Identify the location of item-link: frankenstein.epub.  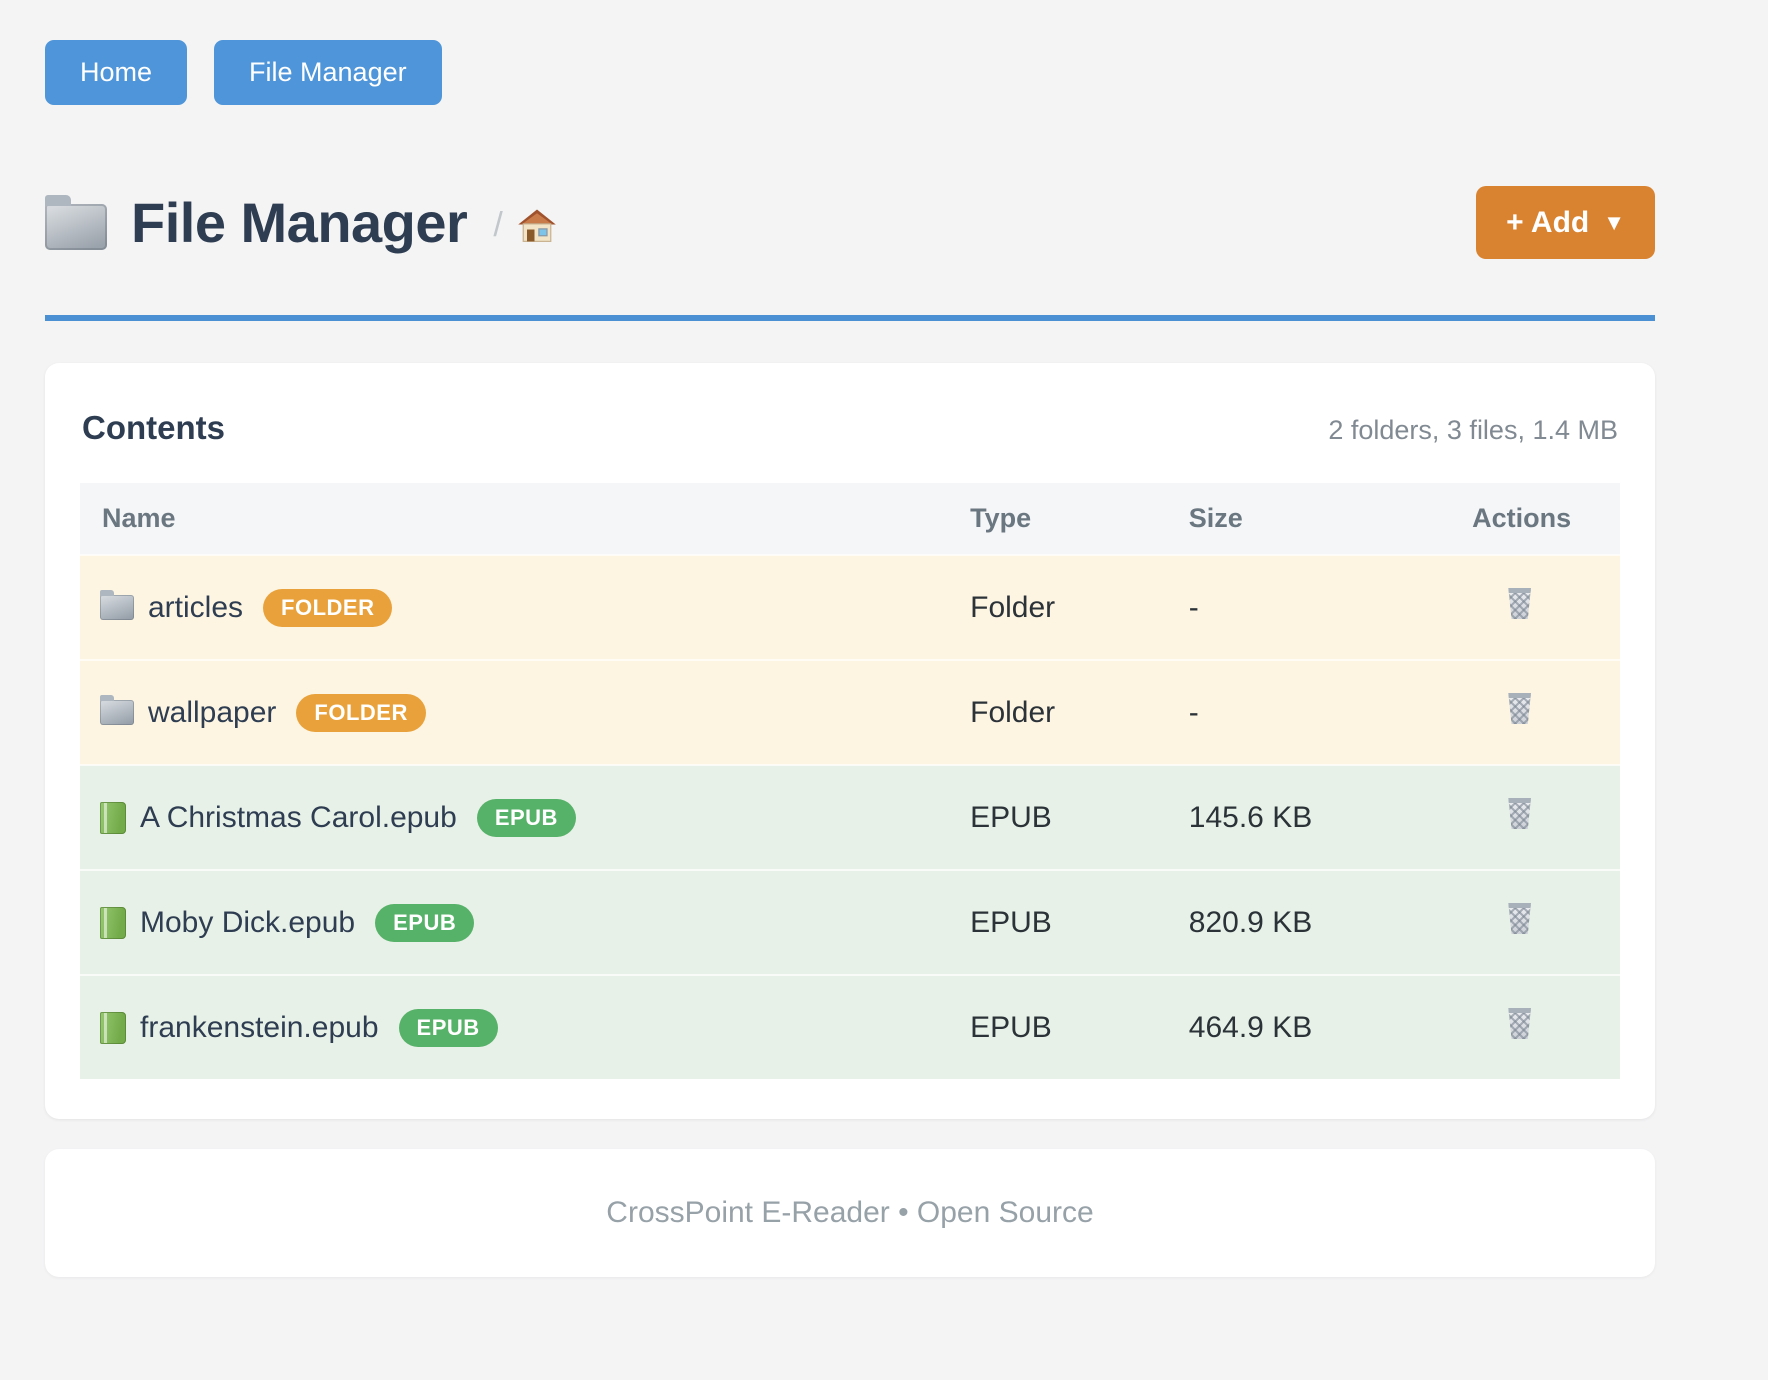
(239, 1028).